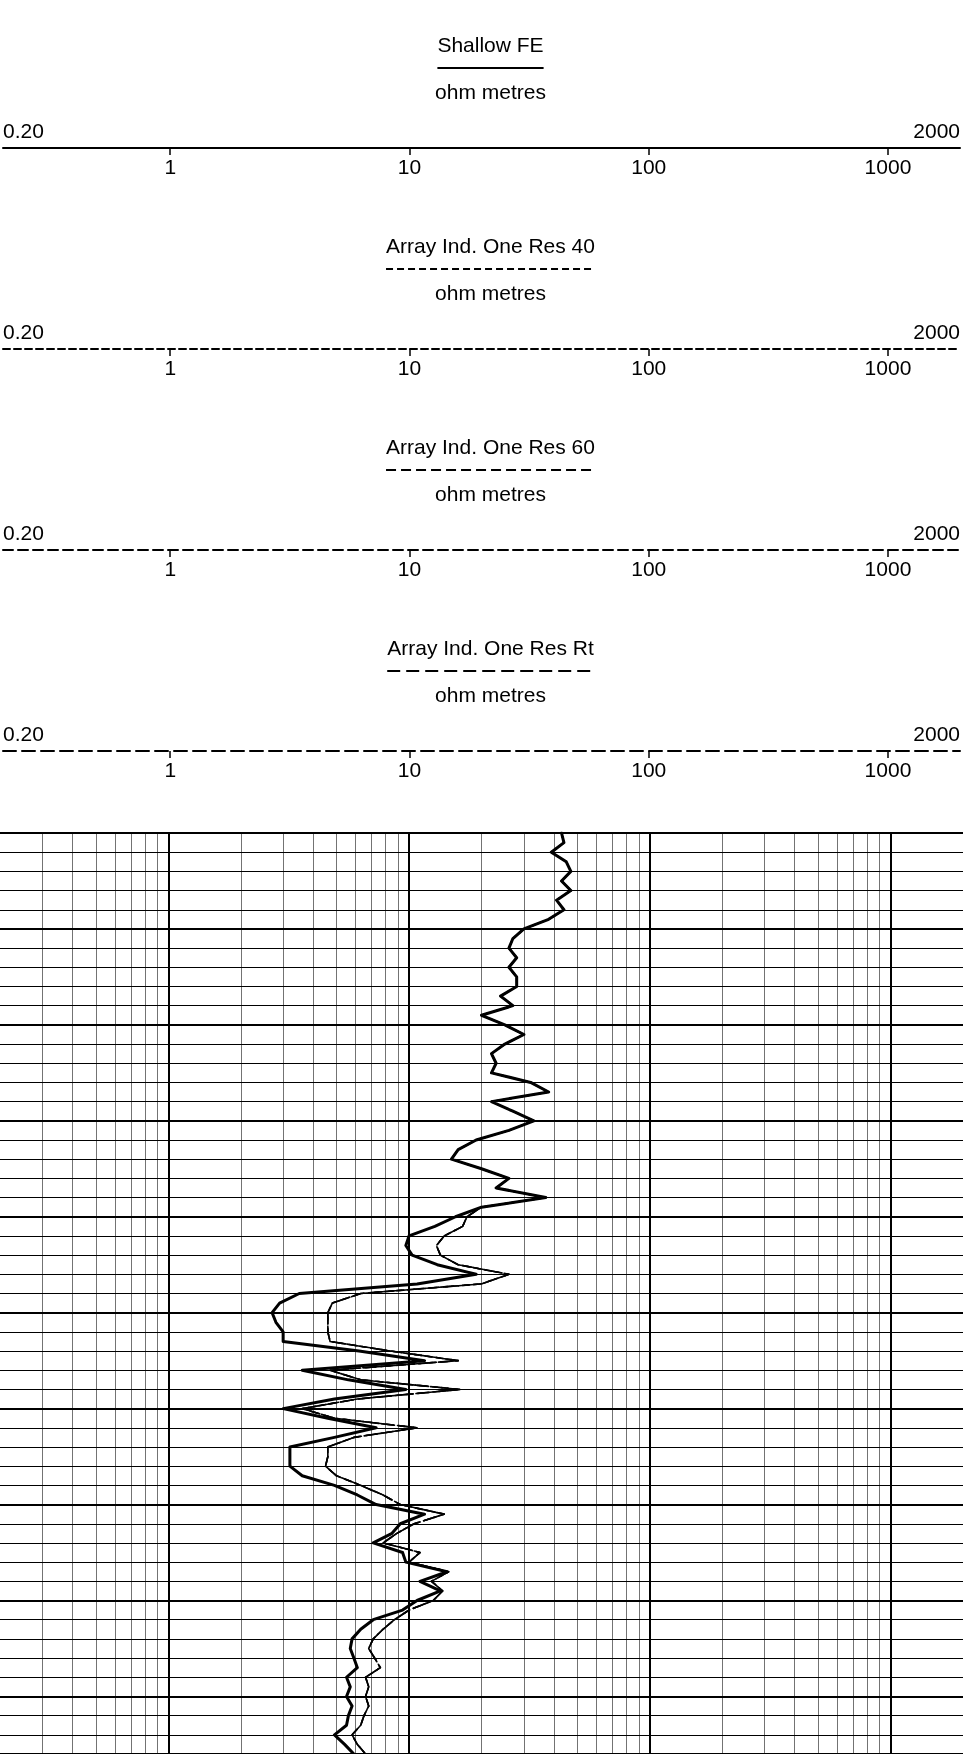 Image resolution: width=963 pixels, height=1754 pixels. Describe the element at coordinates (490, 245) in the screenshot. I see `text: Array Ind. One Res 40` at that location.